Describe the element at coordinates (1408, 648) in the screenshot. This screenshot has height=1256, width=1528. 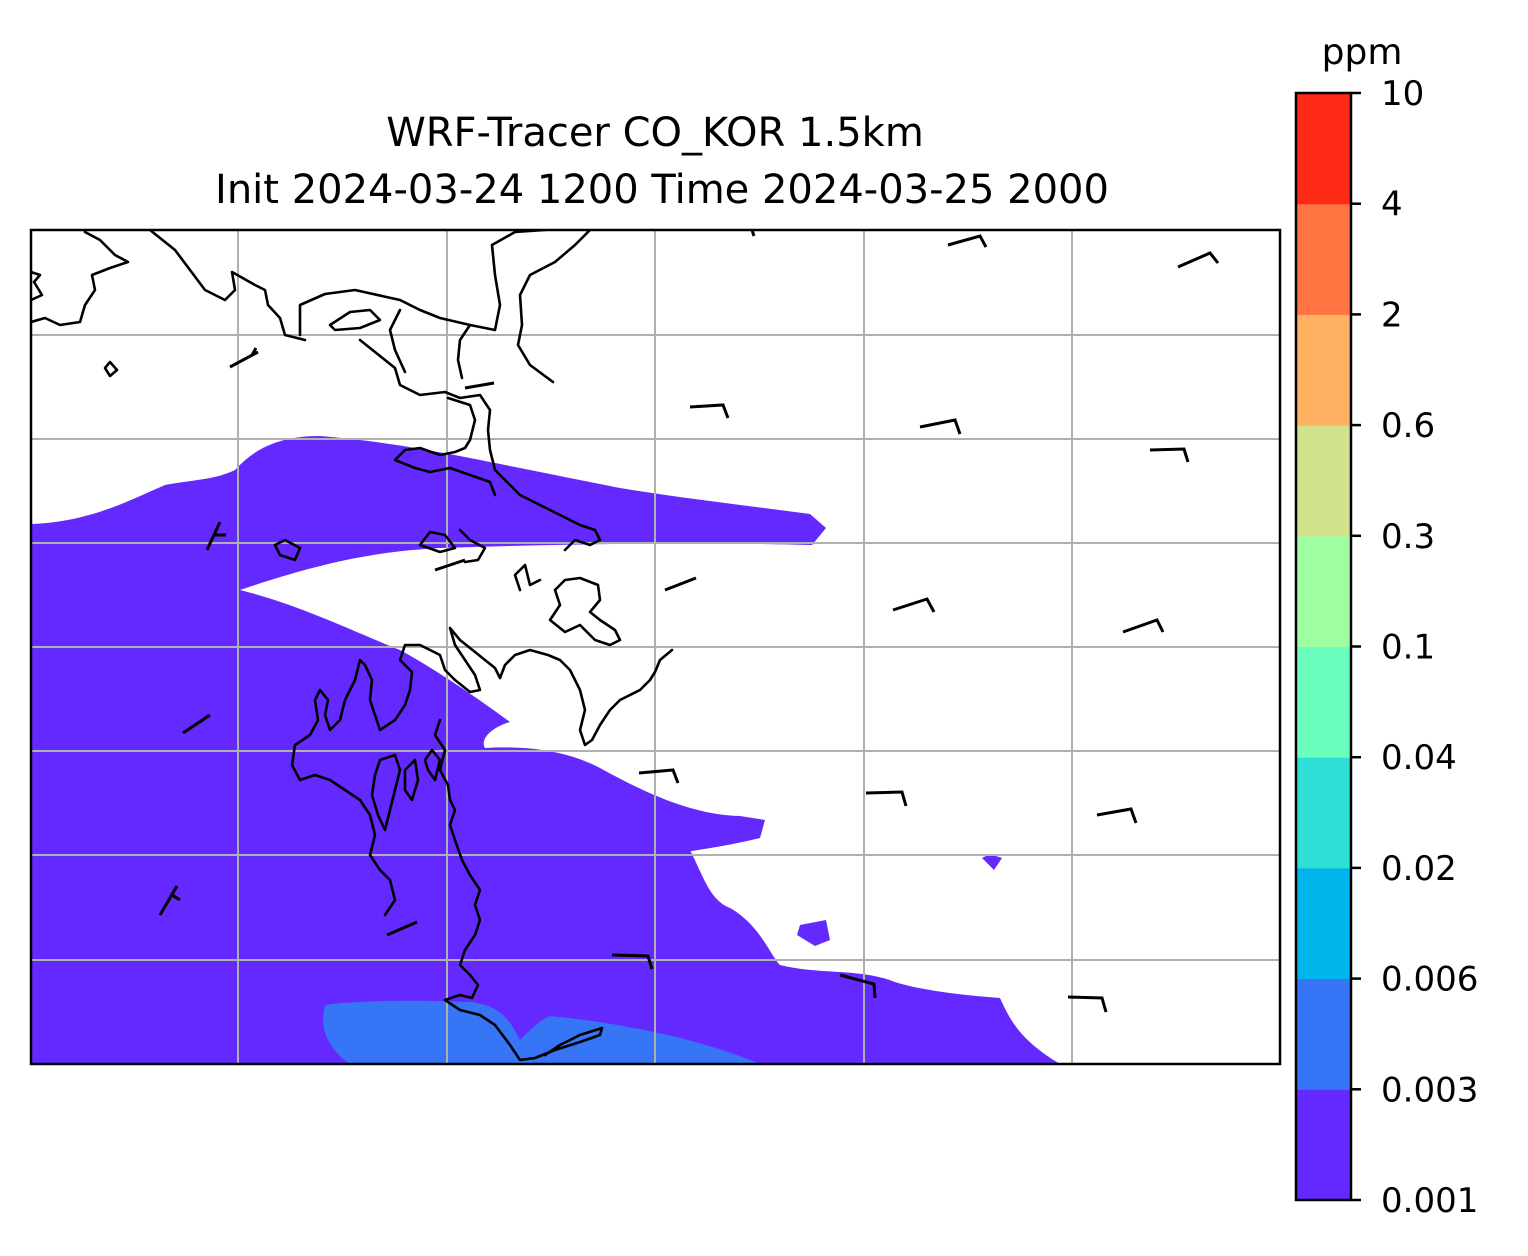
I see `colorbar-tick-label: 0.1` at that location.